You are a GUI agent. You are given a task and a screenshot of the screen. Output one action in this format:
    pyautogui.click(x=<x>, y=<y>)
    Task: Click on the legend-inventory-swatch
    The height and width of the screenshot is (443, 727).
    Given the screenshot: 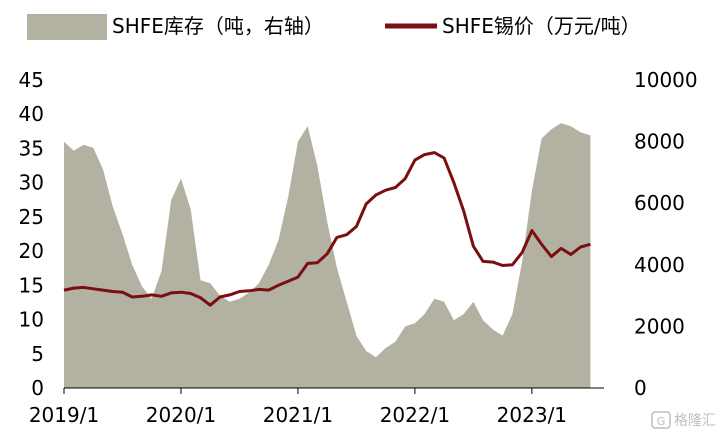 What is the action you would take?
    pyautogui.click(x=67, y=27)
    